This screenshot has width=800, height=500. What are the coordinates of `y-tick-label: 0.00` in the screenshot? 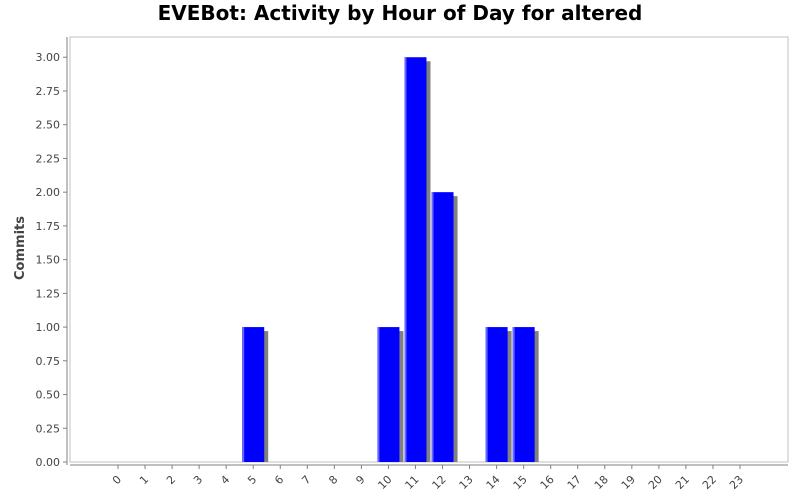 It's located at (48, 462).